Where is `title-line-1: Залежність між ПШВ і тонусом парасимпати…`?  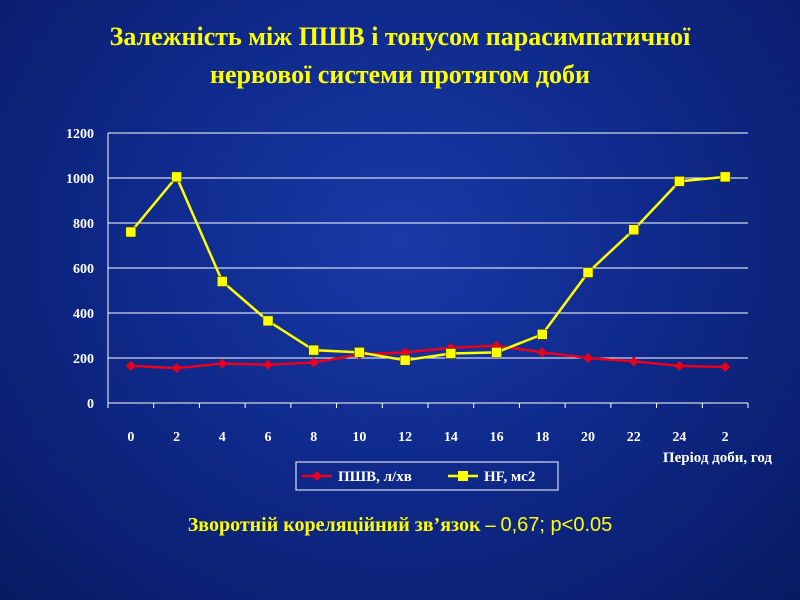
title-line-1: Залежність між ПШВ і тонусом парасимпати… is located at coordinates (400, 36).